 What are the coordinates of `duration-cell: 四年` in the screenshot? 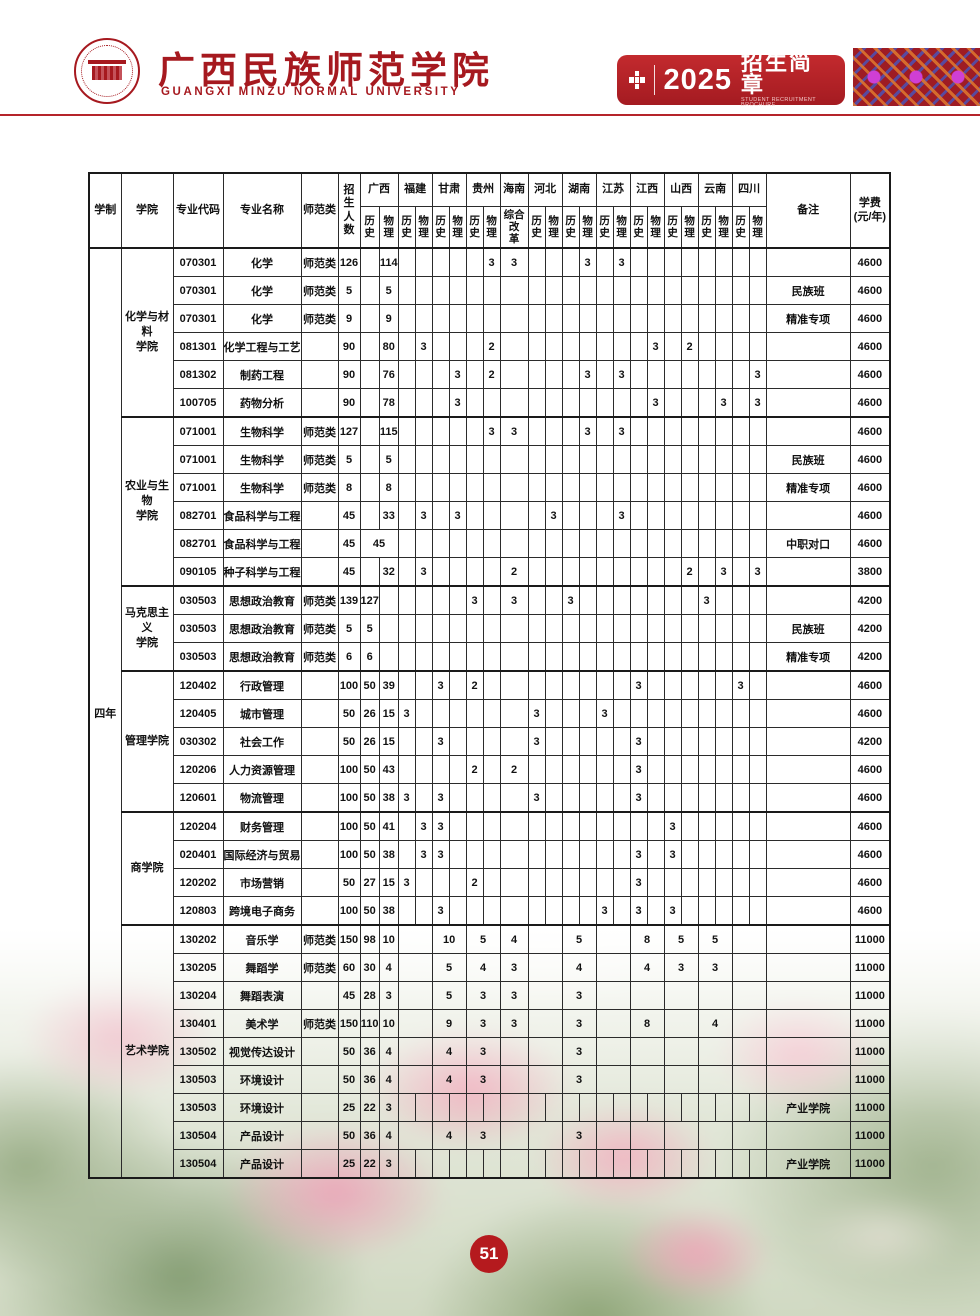 It's located at (105, 713).